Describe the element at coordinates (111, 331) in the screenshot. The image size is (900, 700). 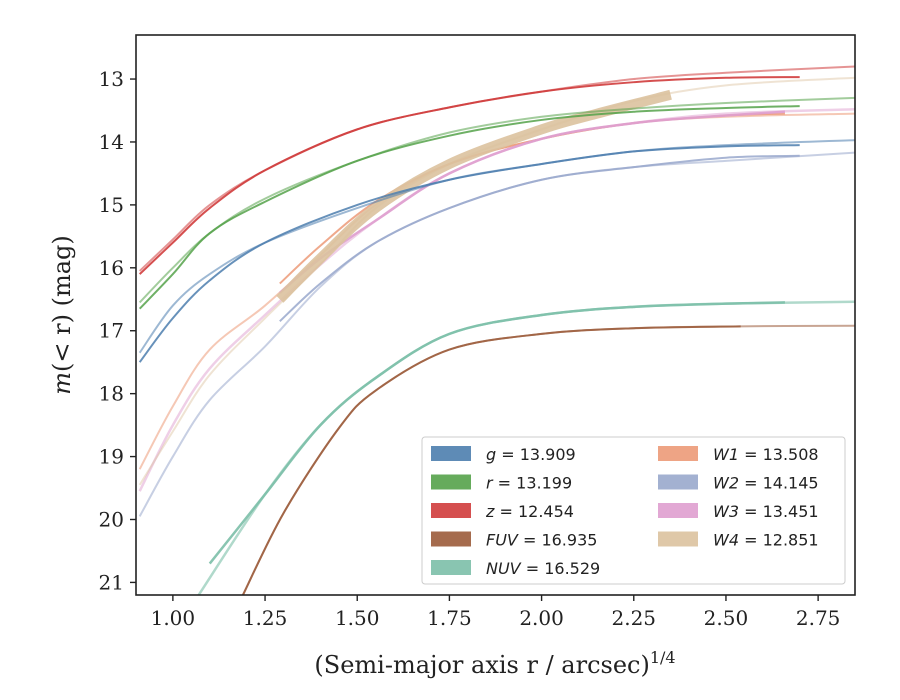
I see `y-tick-label: 17` at that location.